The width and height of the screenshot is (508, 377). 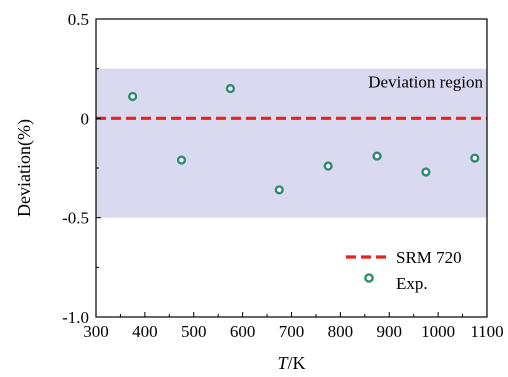 What do you see at coordinates (75, 317) in the screenshot?
I see `y-tick-label: -1.0` at bounding box center [75, 317].